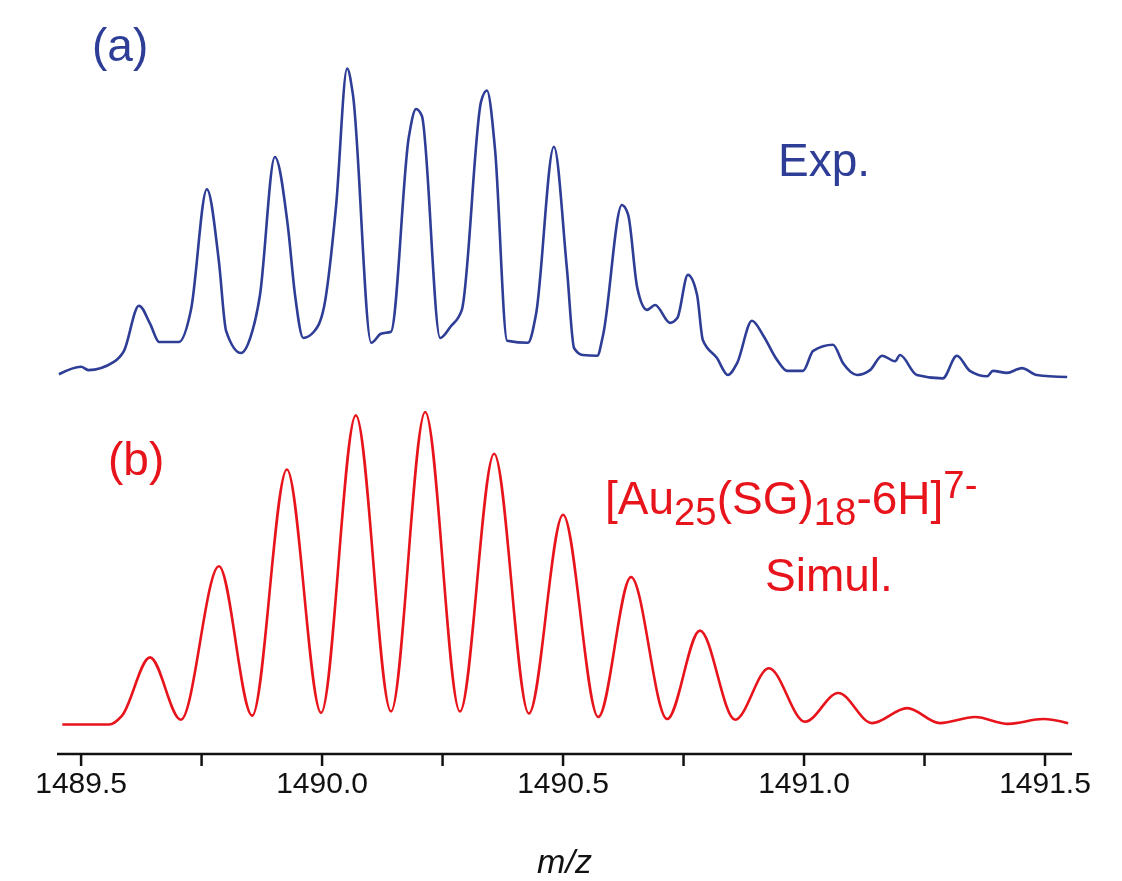  What do you see at coordinates (824, 160) in the screenshot?
I see `text: Exp.` at bounding box center [824, 160].